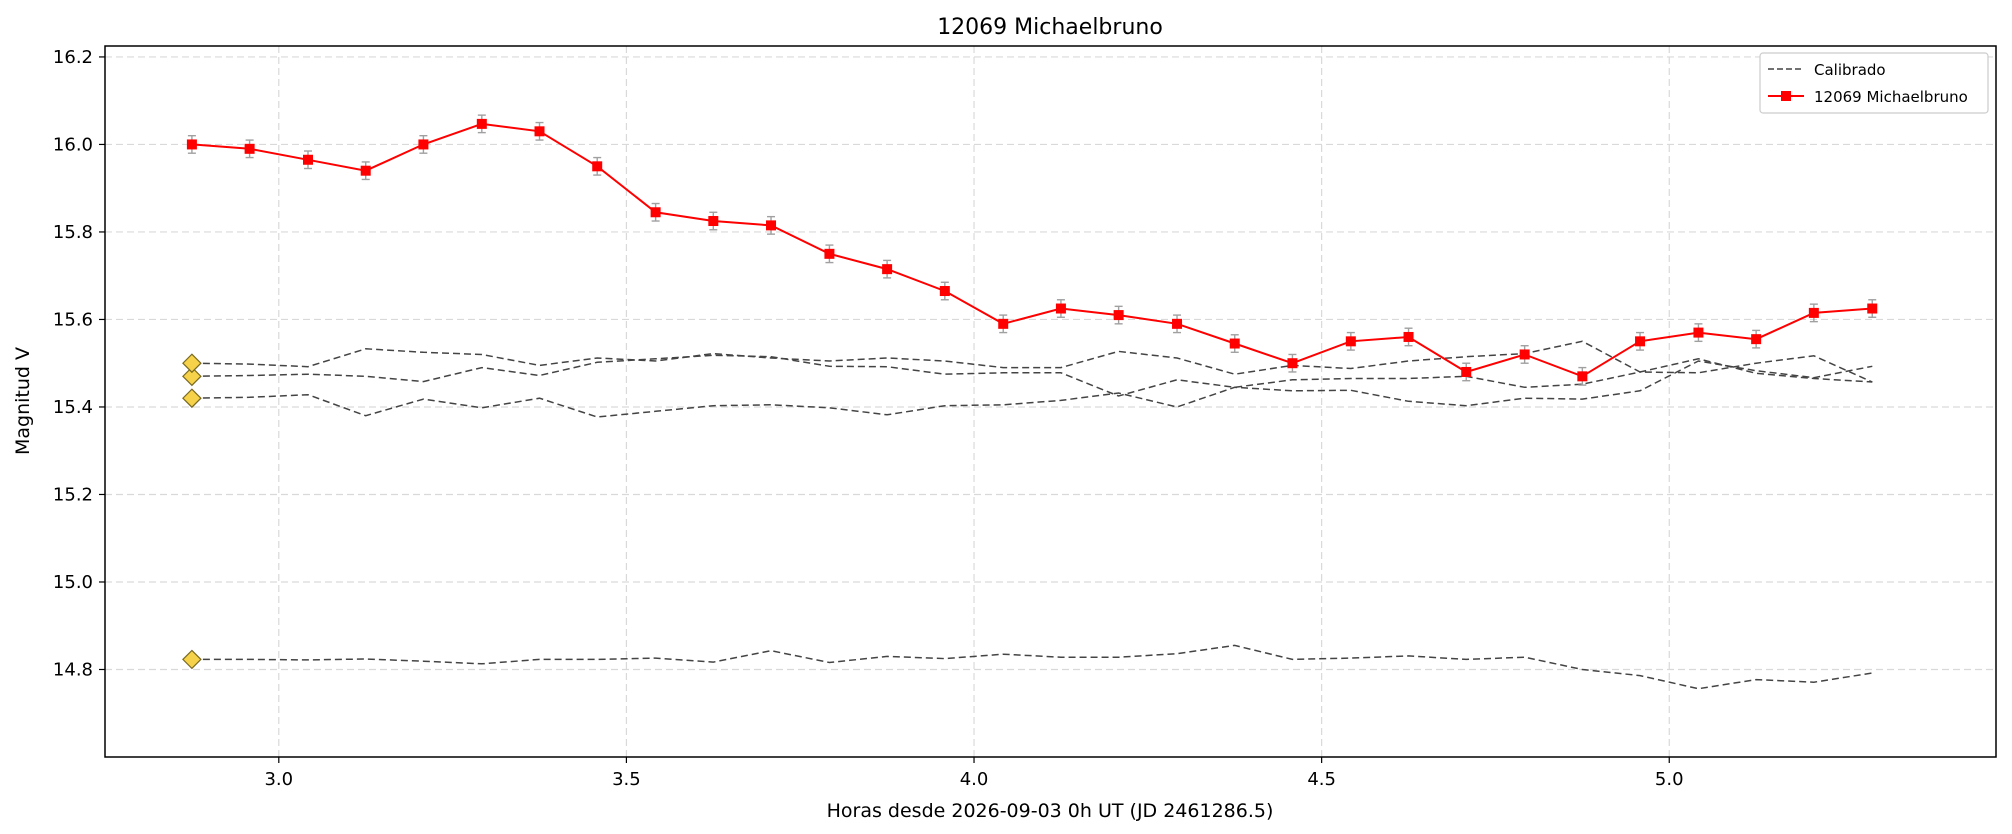 The height and width of the screenshot is (834, 2012). What do you see at coordinates (73, 494) in the screenshot?
I see `y-tick-label: 15.2` at bounding box center [73, 494].